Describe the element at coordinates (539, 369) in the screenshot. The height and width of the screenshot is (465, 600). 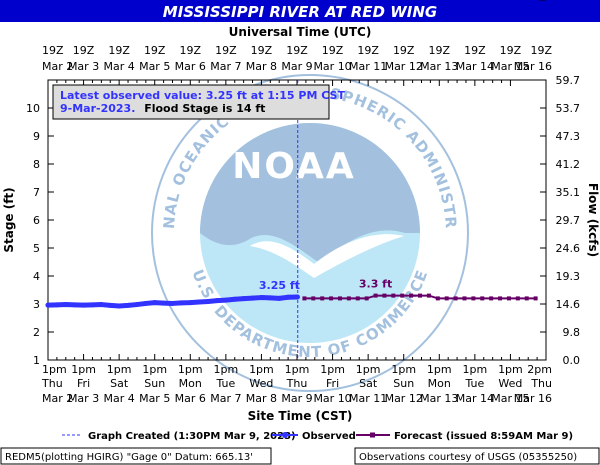
I see `bottom-tick-time: 2pm` at that location.